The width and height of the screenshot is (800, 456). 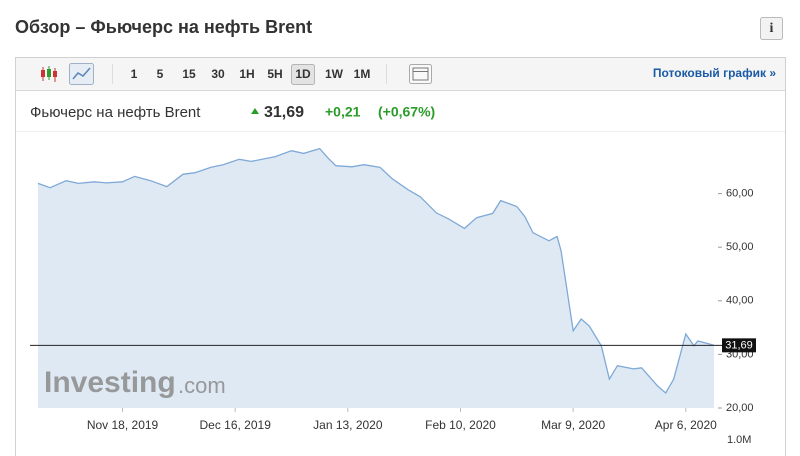 What do you see at coordinates (406, 112) in the screenshot?
I see `quote-change-percent: (+0,67%)` at bounding box center [406, 112].